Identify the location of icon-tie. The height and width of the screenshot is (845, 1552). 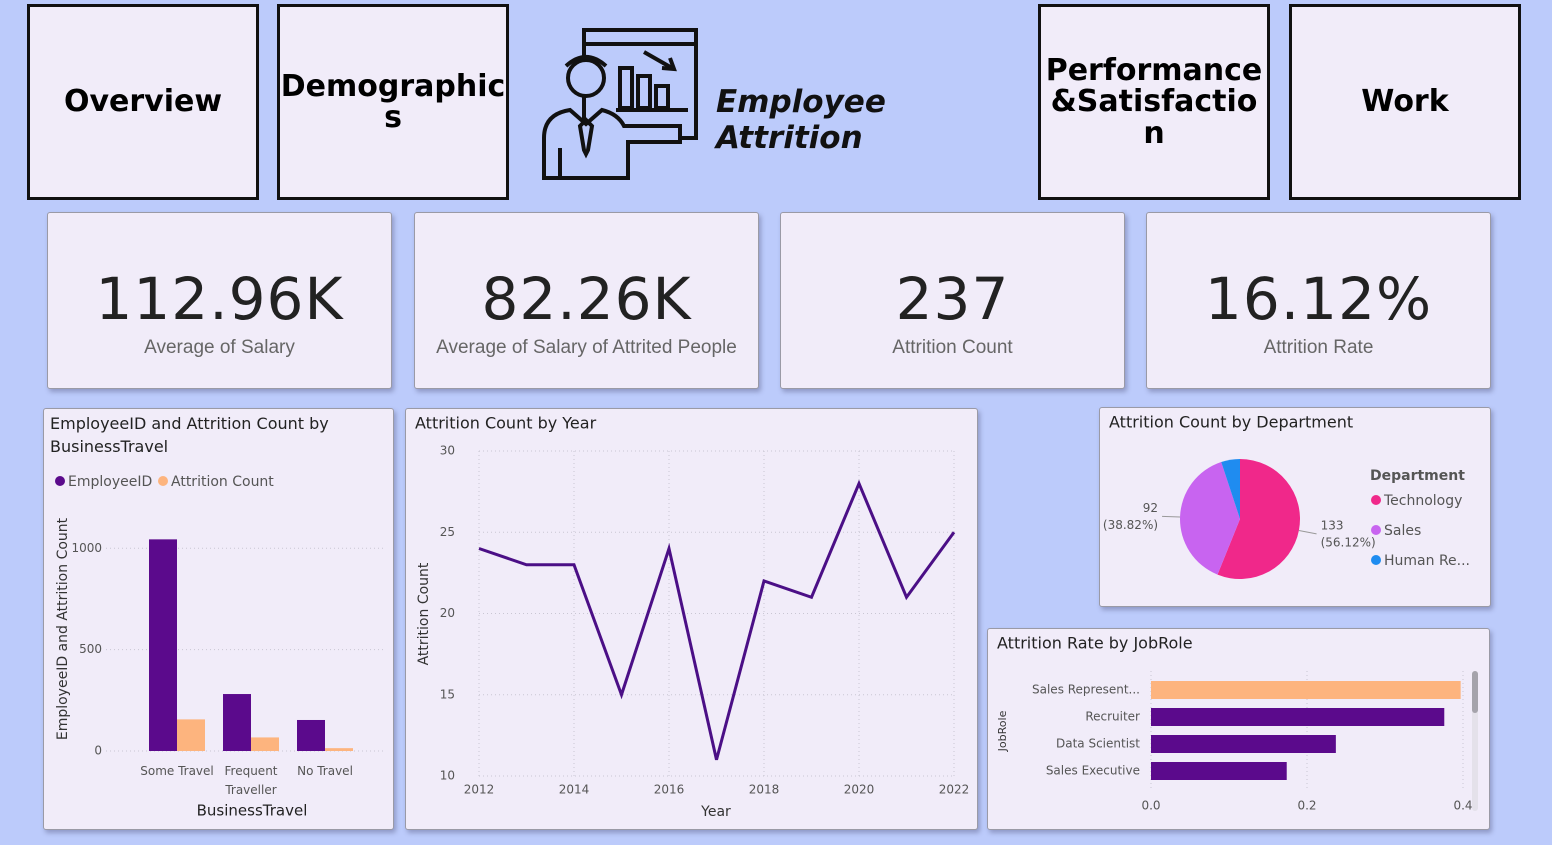
(586, 138).